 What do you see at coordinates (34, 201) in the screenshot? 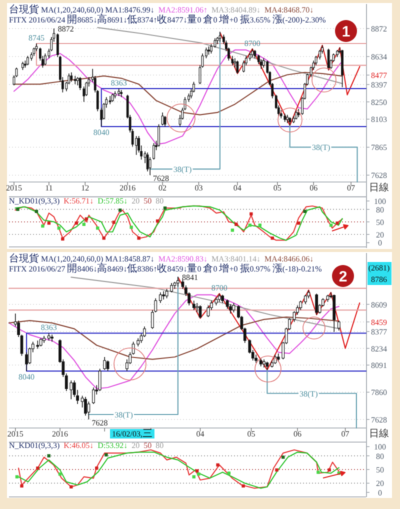
I see `chart-title: N_KD01(9,3,3)` at bounding box center [34, 201].